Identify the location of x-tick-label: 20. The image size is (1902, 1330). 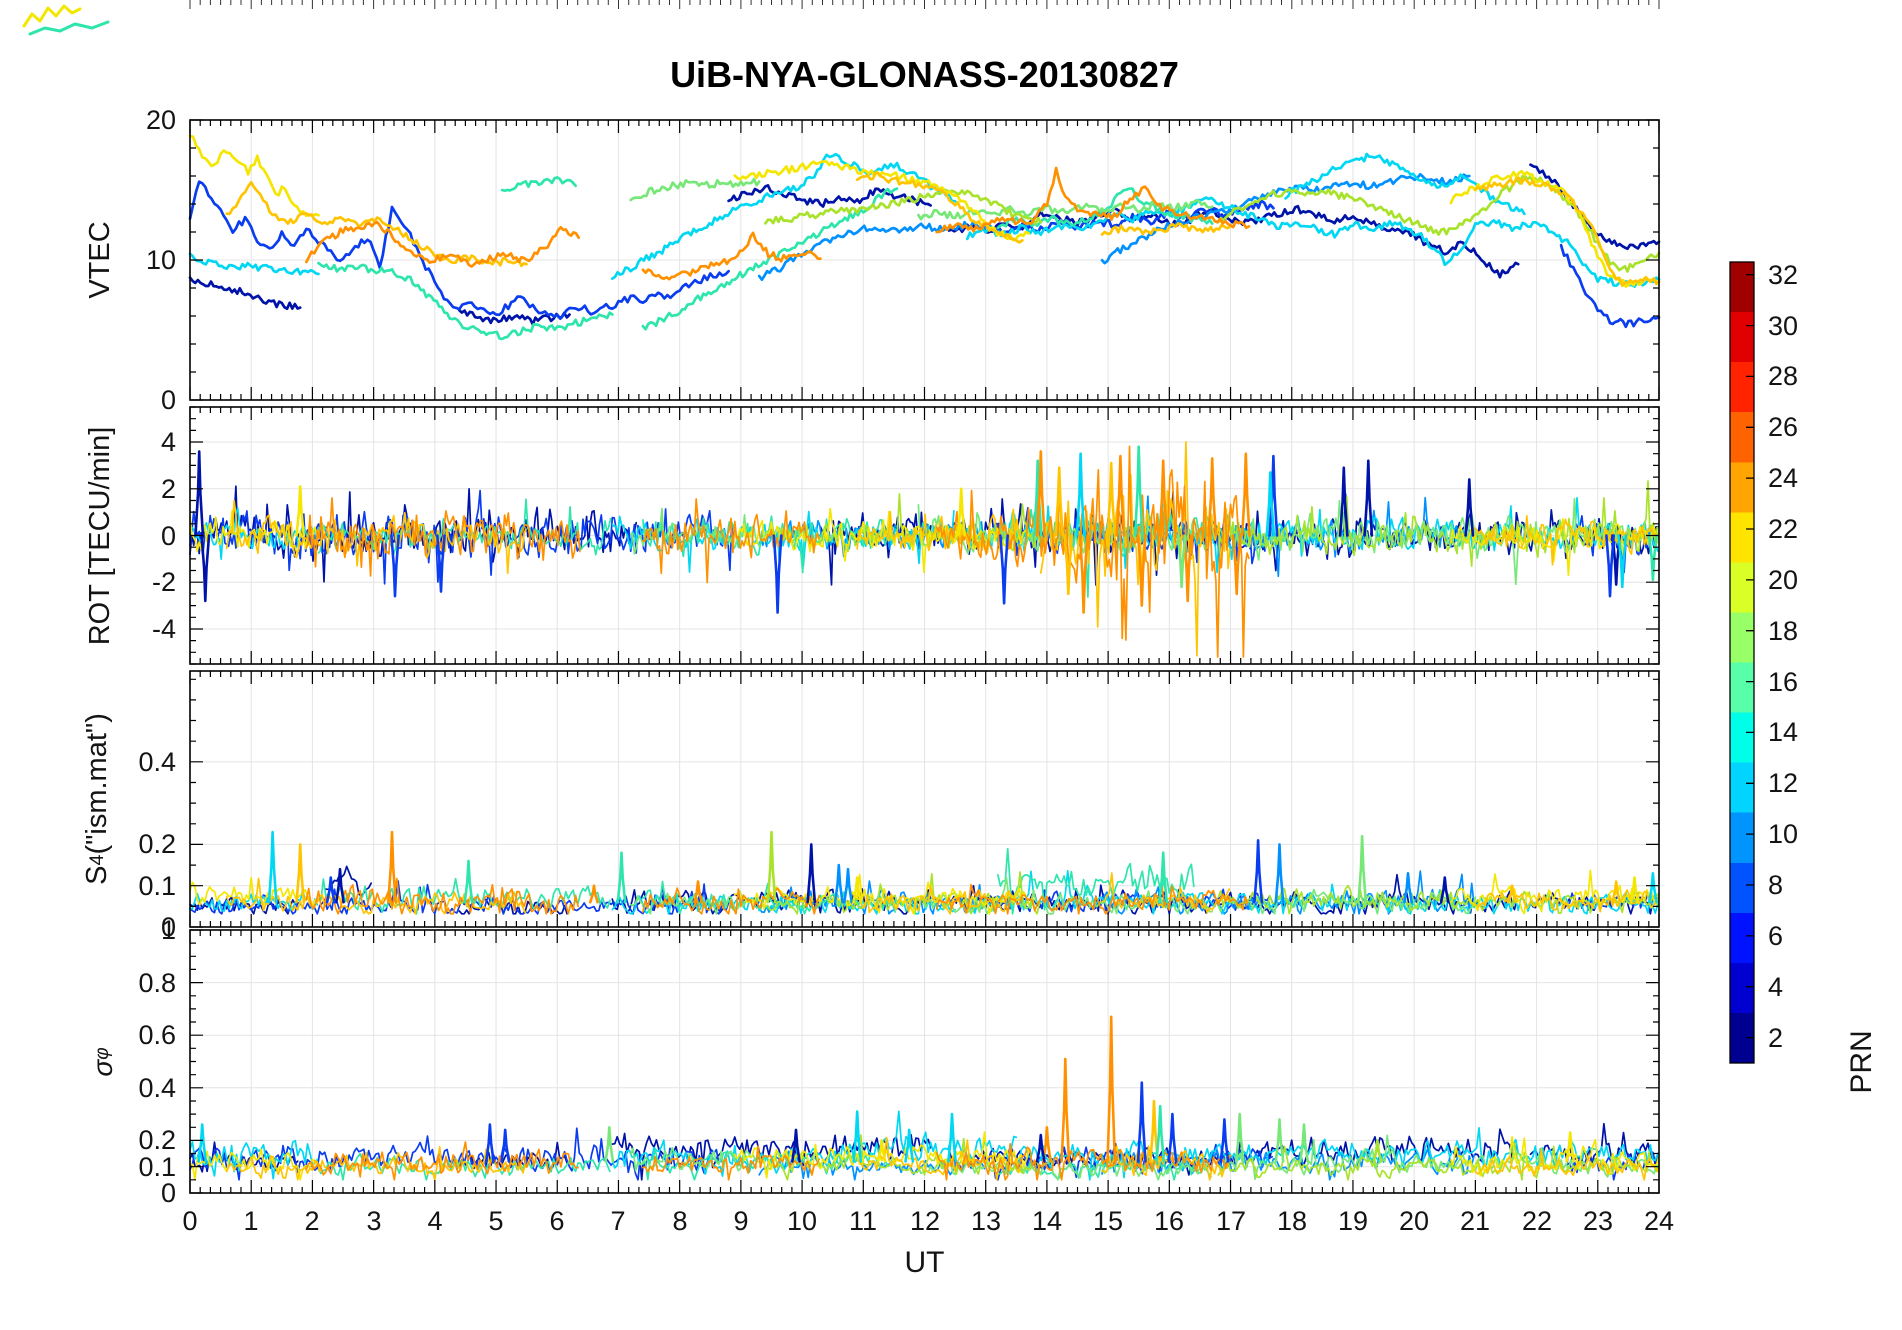
(1414, 1221).